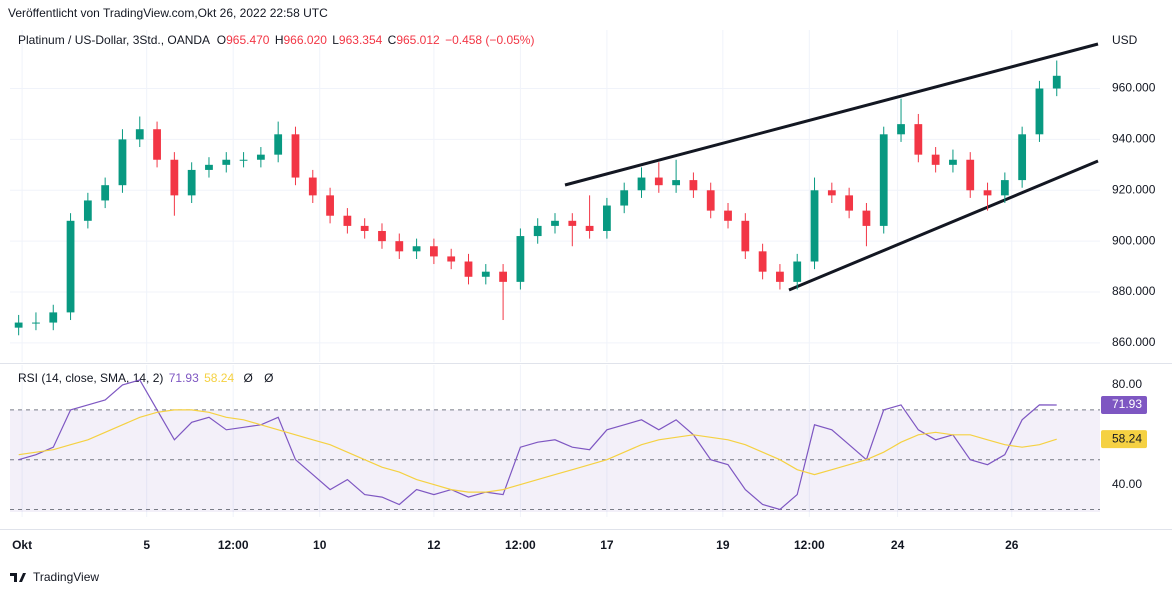 This screenshot has width=1172, height=595. Describe the element at coordinates (831, 114) in the screenshot. I see `trend-line-upper` at that location.